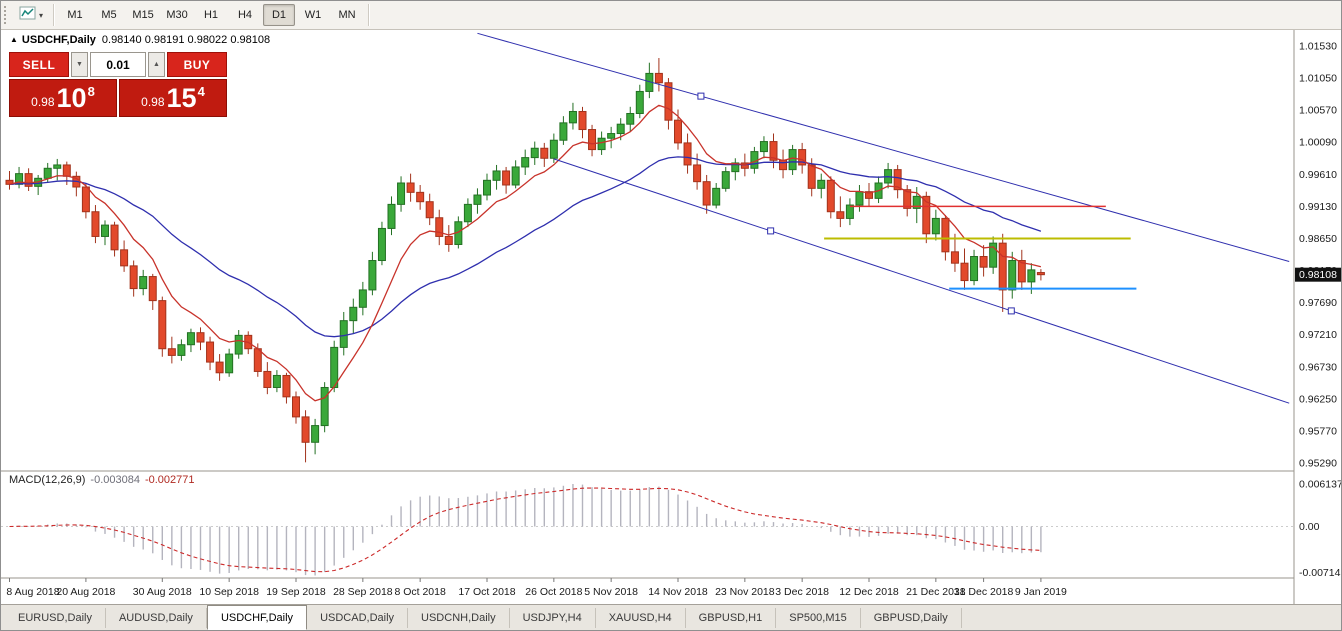 The height and width of the screenshot is (631, 1342). Describe the element at coordinates (197, 64) in the screenshot. I see `buy-button: BUY` at that location.